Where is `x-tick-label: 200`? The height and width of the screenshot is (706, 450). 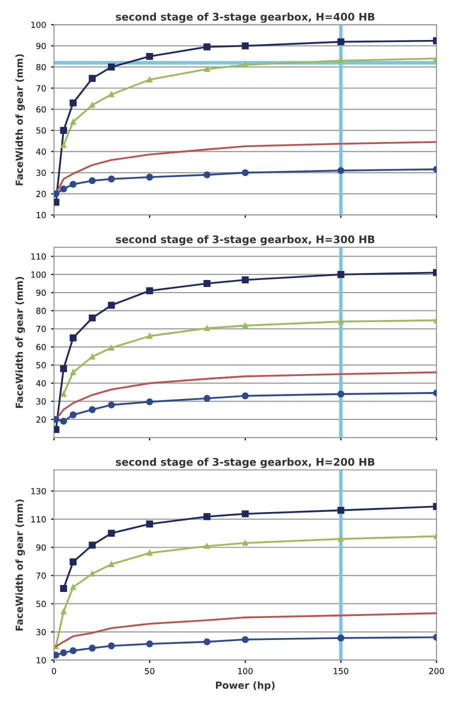
x-tick-label: 200 is located at coordinates (436, 671).